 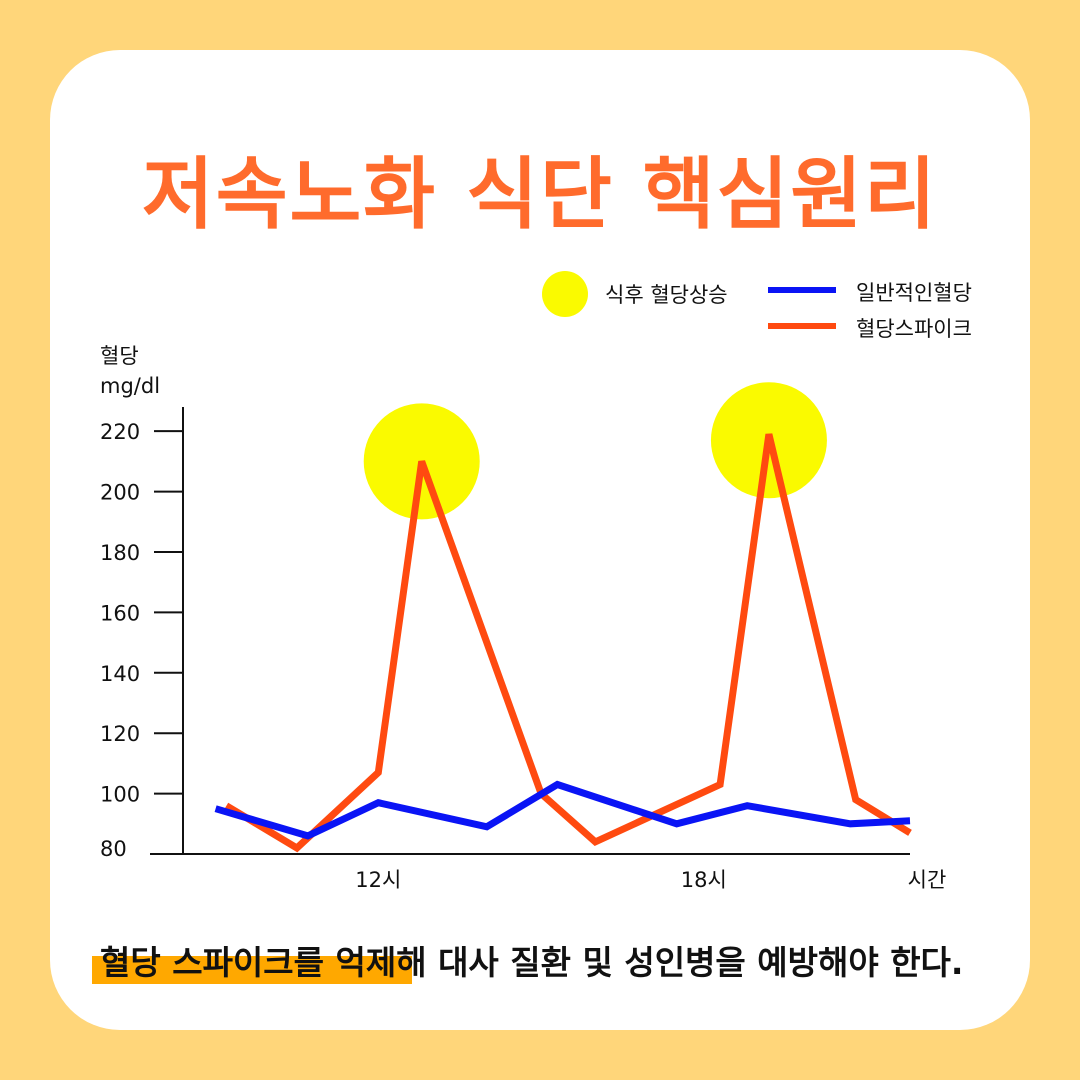 I want to click on footer-highlight: 혈당 스파이크, so click(x=197, y=960).